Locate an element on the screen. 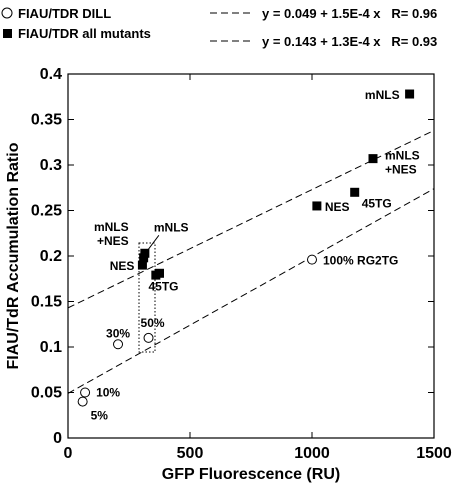  highlight-box is located at coordinates (147, 297).